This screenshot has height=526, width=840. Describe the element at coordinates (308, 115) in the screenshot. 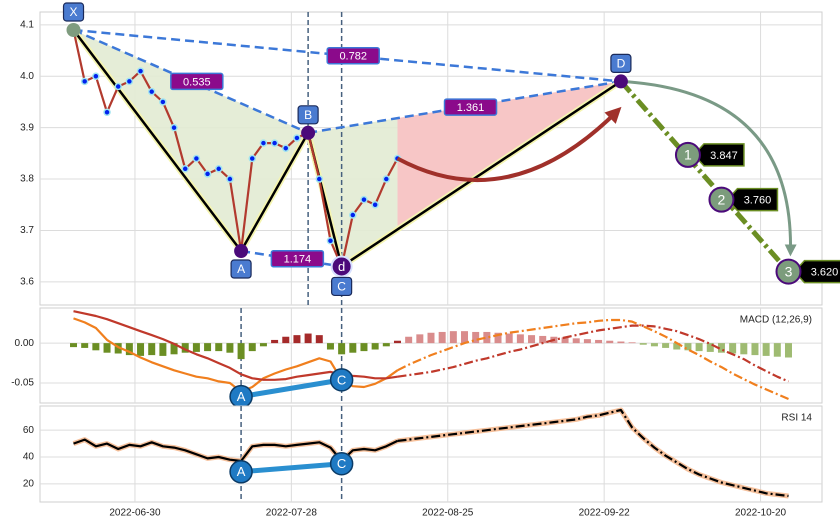

I see `point-label-box` at that location.